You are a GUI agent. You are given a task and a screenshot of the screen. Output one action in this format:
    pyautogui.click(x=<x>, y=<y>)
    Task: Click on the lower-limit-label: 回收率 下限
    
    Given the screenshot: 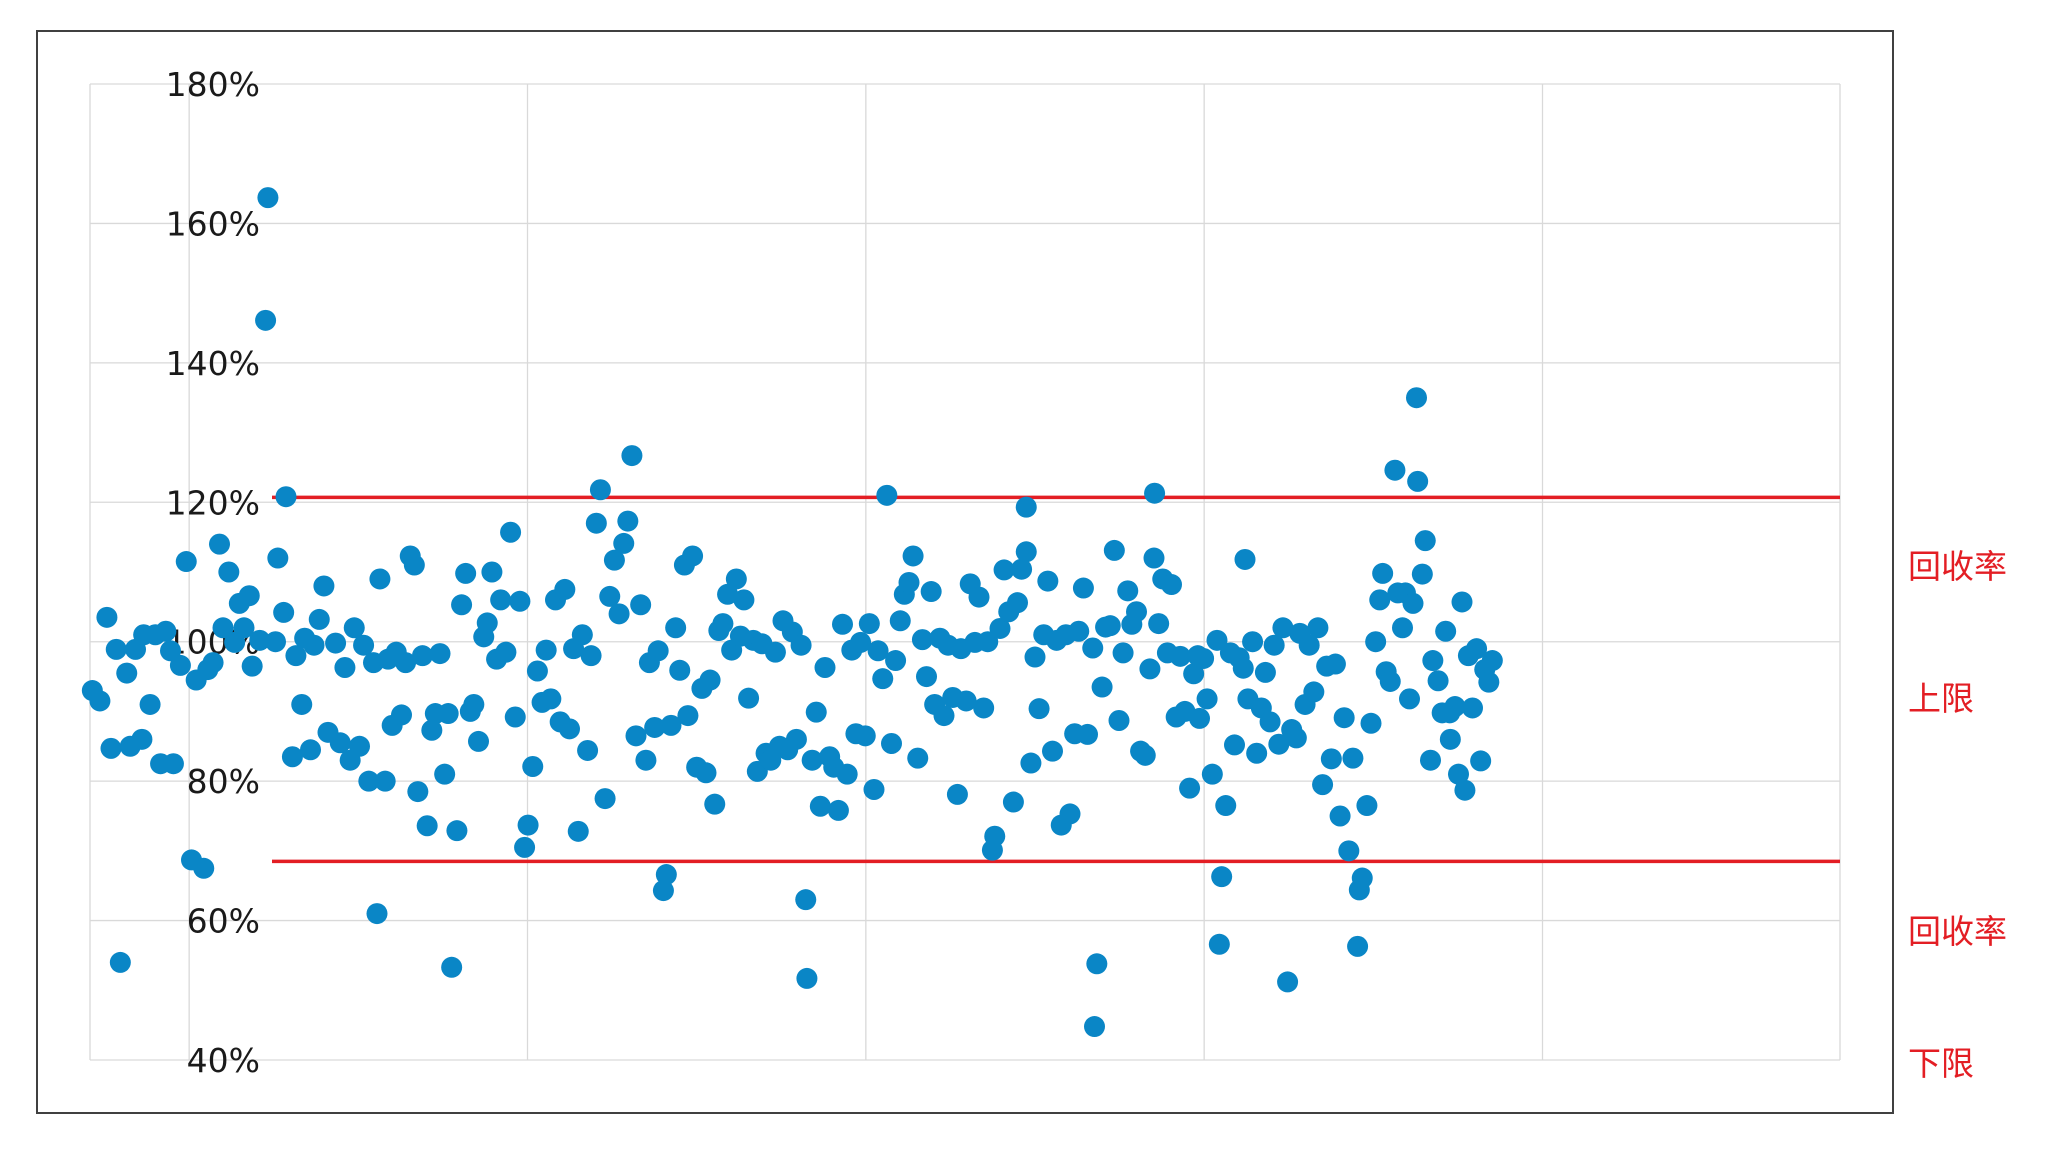 What is the action you would take?
    pyautogui.click(x=1957, y=998)
    